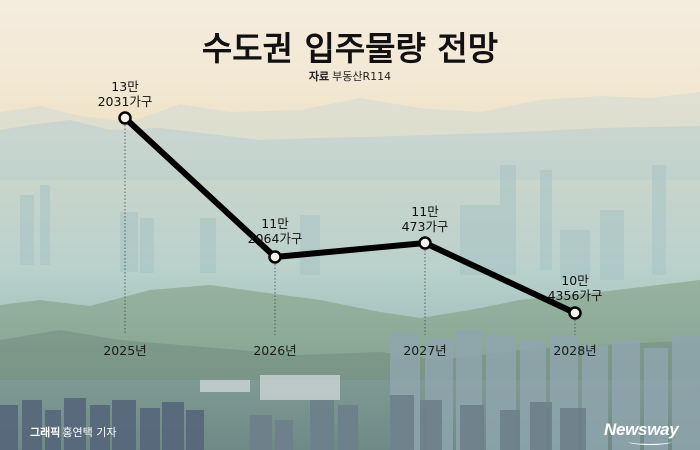 The height and width of the screenshot is (450, 700). Describe the element at coordinates (425, 219) in the screenshot. I see `data-label-2027: 11만 473가구` at that location.